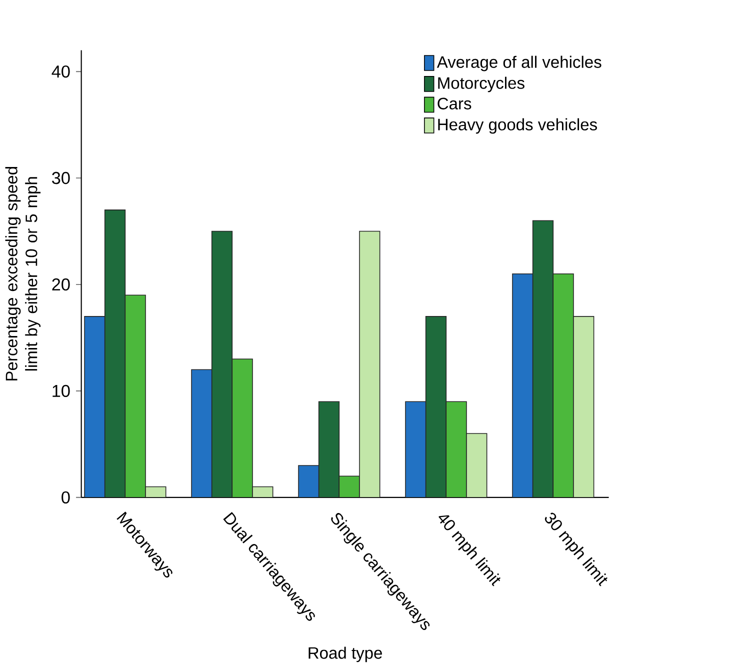  I want to click on y-tick-label: 40, so click(61, 71).